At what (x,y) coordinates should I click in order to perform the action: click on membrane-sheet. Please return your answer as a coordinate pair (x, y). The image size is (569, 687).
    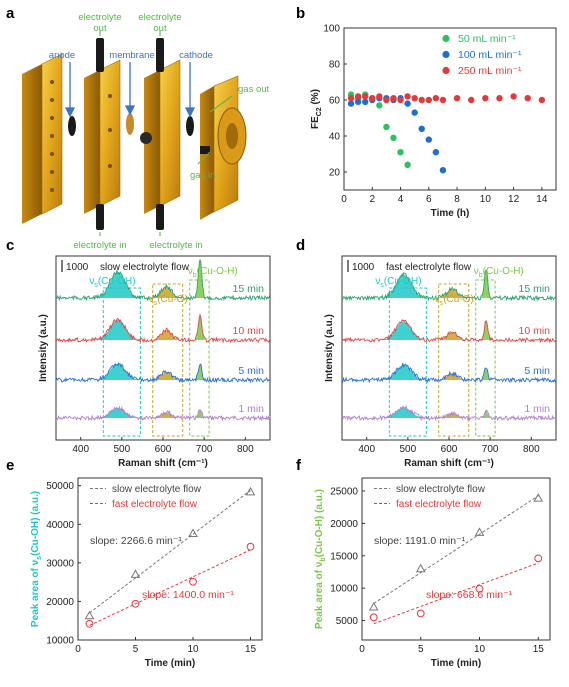
    Looking at the image, I should click on (130, 124).